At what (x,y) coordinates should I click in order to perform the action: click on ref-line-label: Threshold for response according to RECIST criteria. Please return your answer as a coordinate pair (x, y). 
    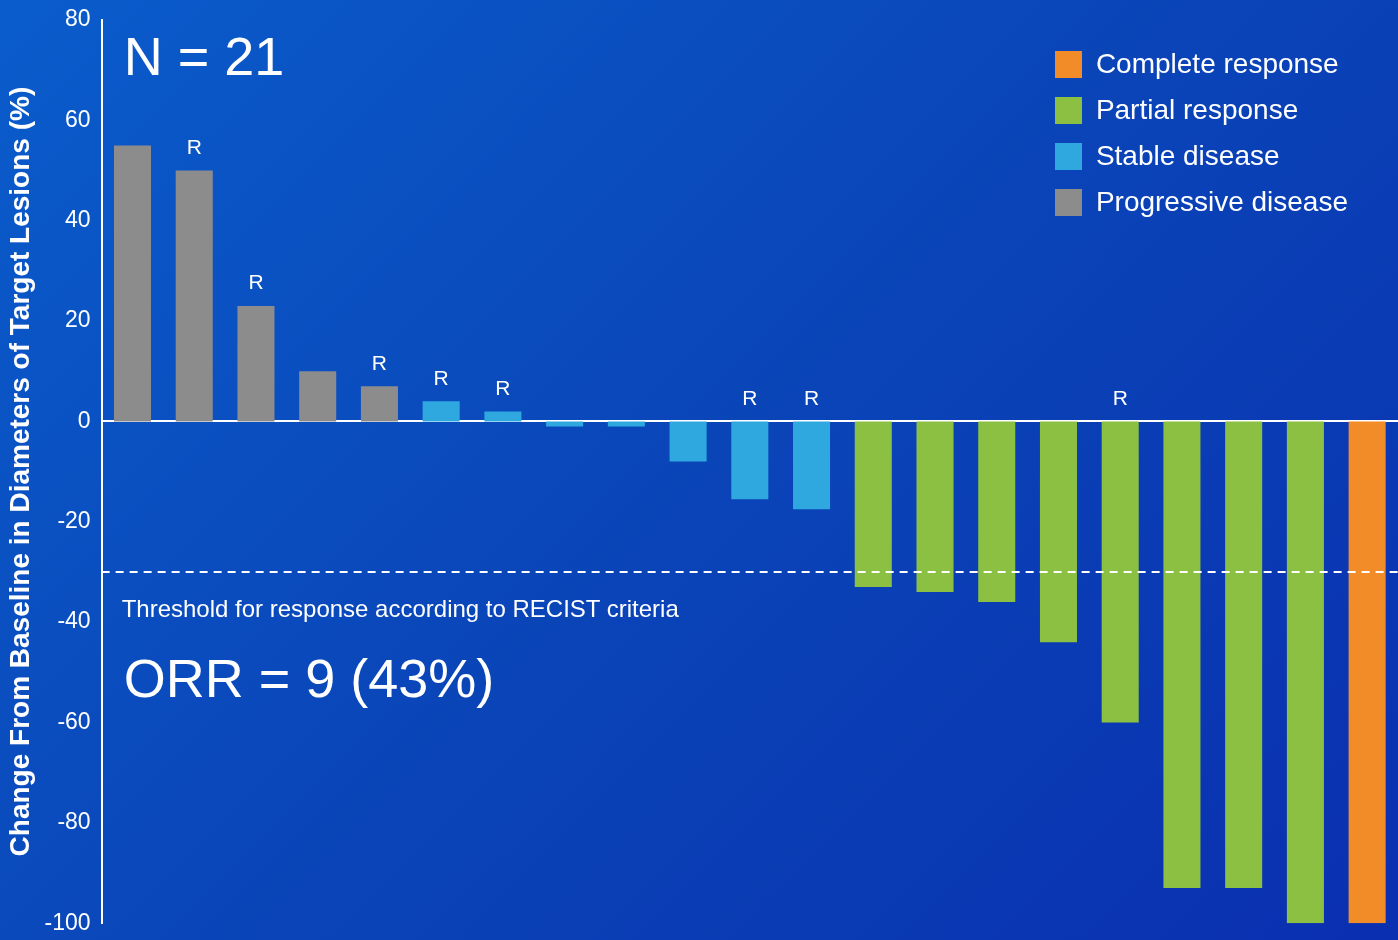
    Looking at the image, I should click on (400, 608).